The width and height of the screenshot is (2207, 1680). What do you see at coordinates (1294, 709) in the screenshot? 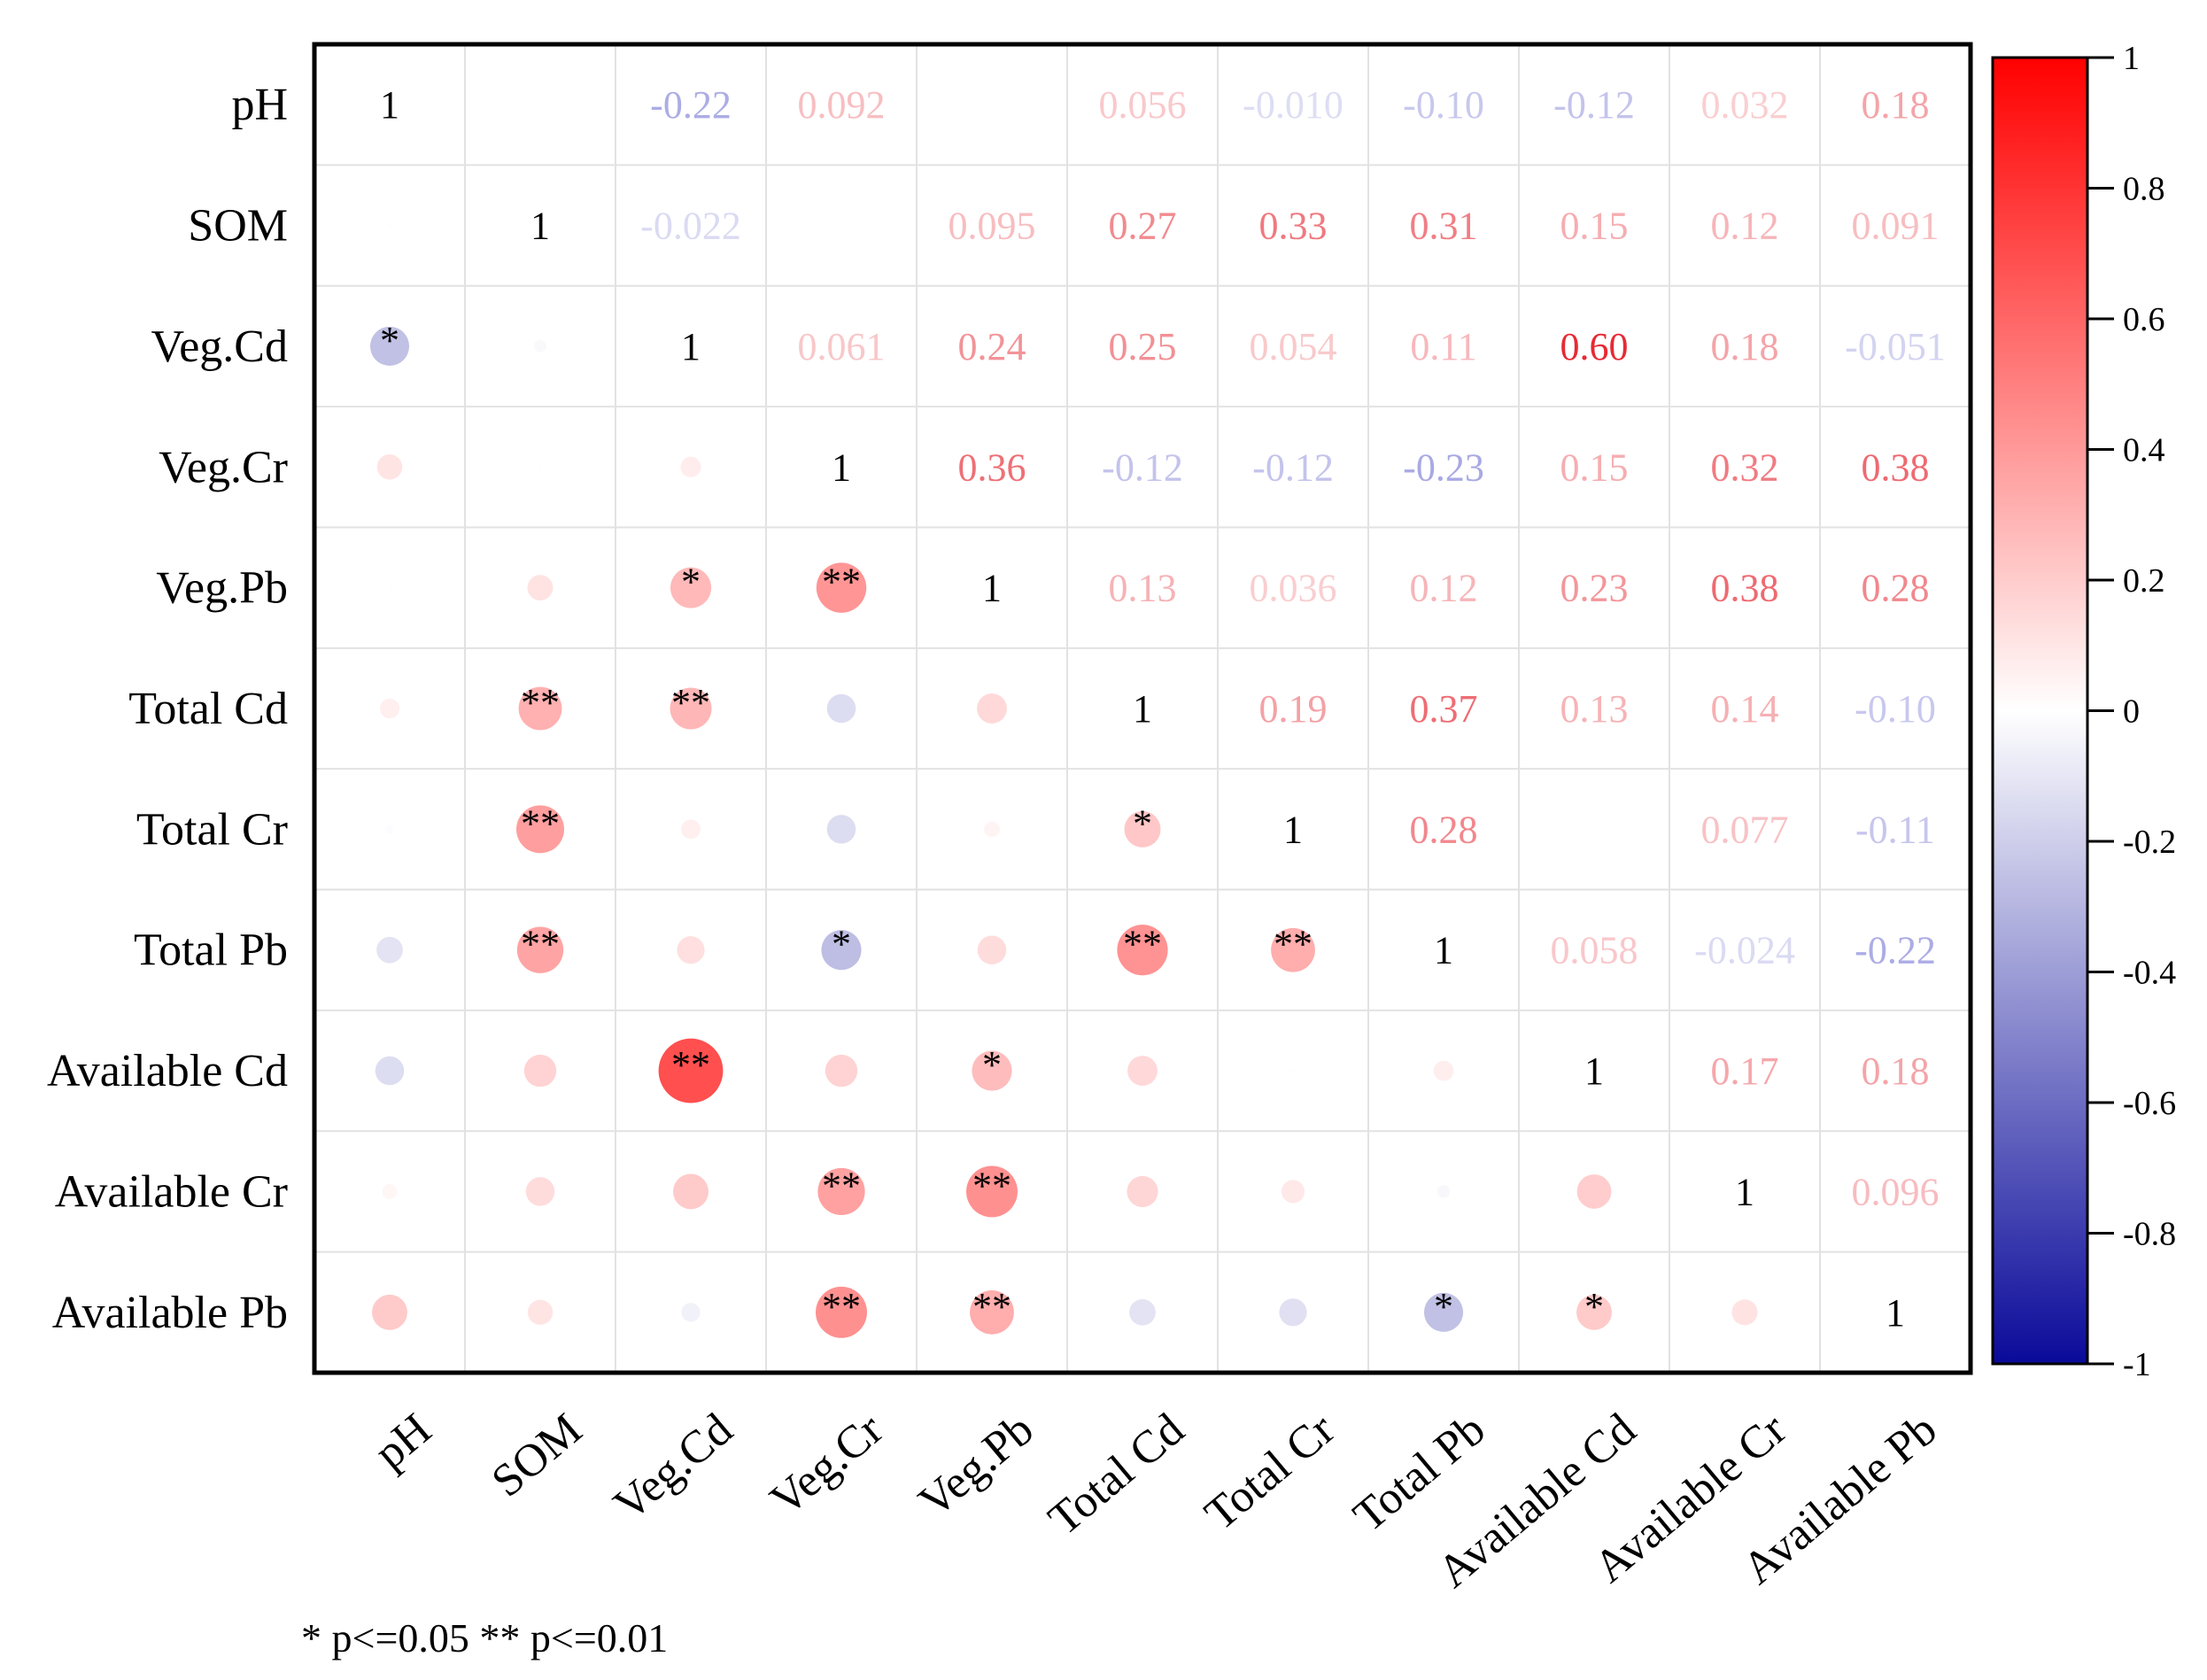
I see `correlation-label: 0.19` at bounding box center [1294, 709].